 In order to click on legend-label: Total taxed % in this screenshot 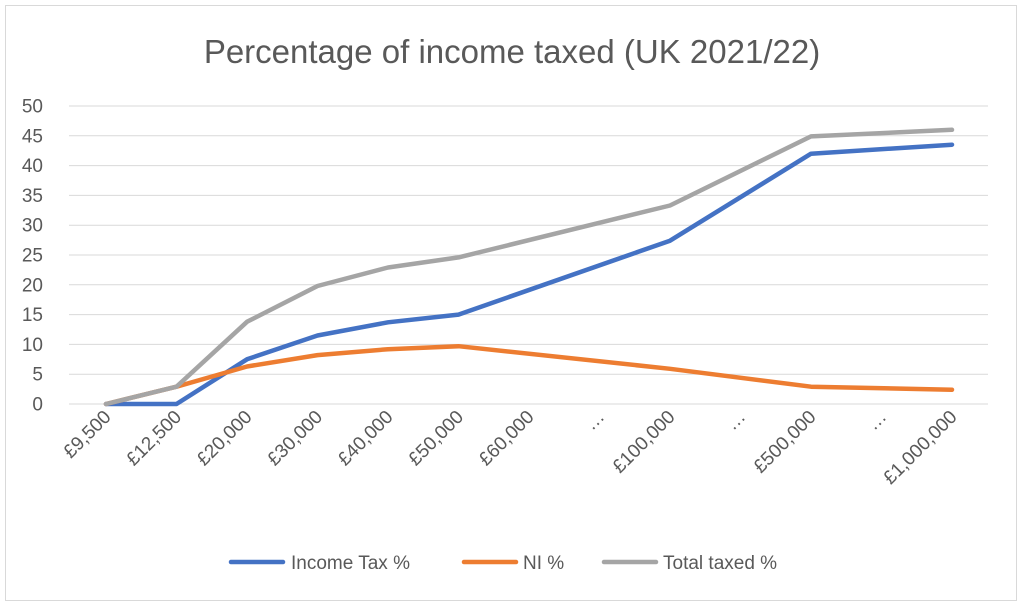, I will do `click(720, 563)`.